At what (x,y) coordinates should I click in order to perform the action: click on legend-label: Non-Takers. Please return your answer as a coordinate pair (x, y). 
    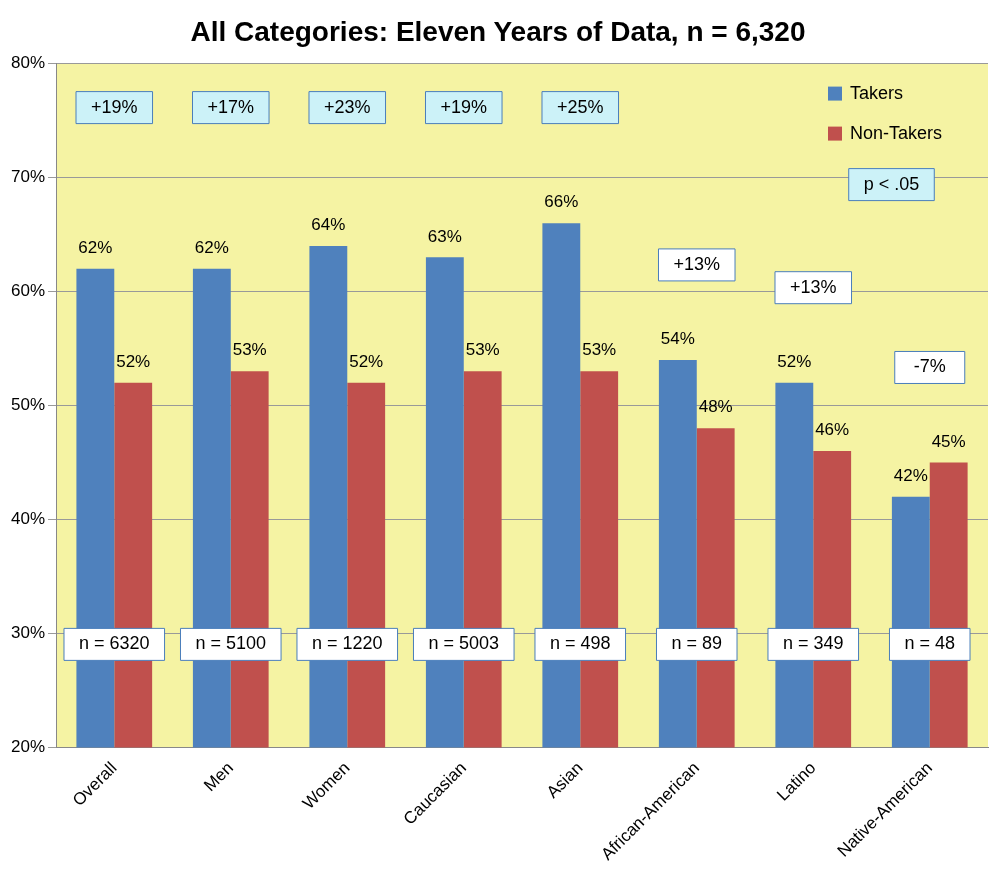
    Looking at the image, I should click on (896, 132).